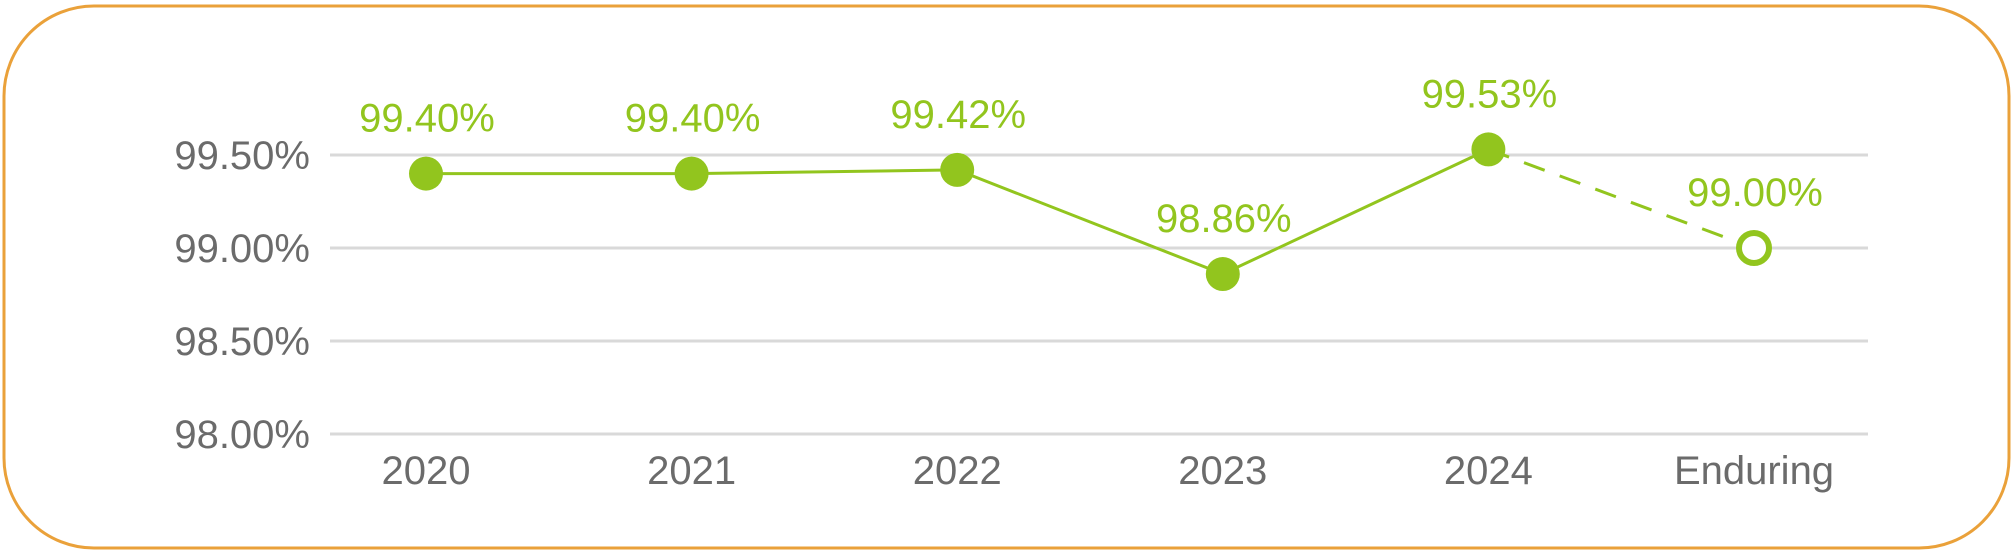 The image size is (2013, 558). I want to click on x-tick-label: 2021, so click(691, 471).